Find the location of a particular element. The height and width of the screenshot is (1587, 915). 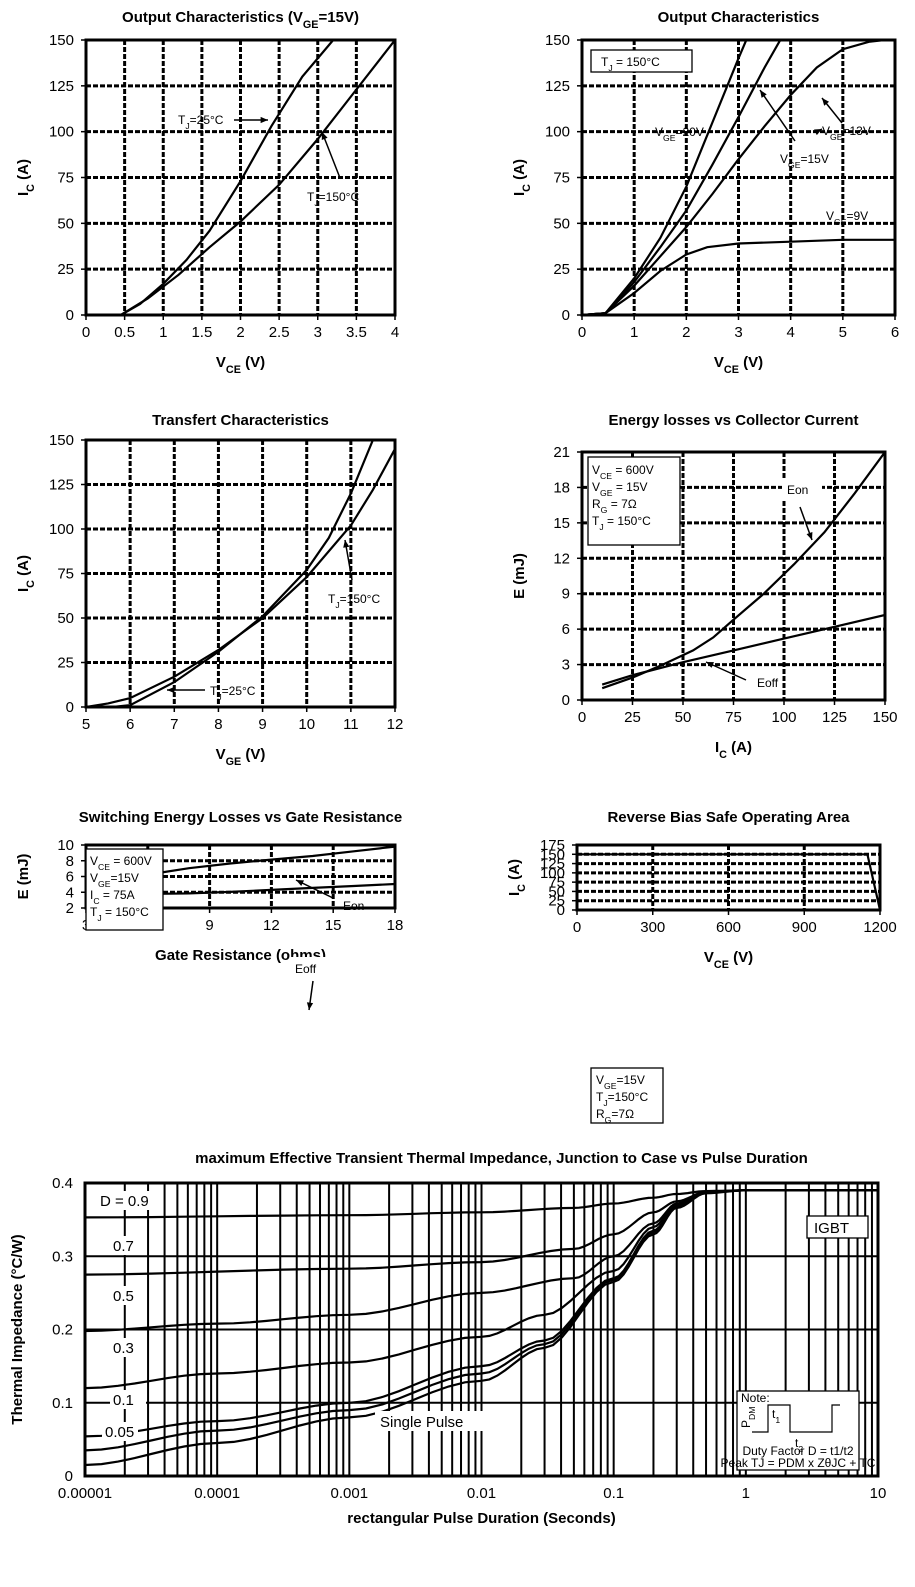

y-tick-label: 75 is located at coordinates (561, 178).